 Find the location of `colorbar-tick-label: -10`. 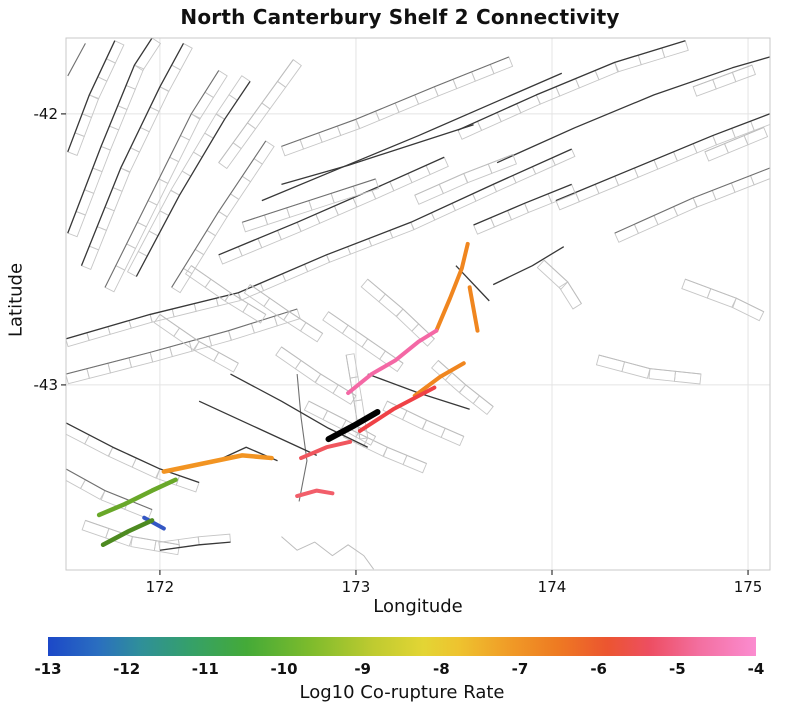

colorbar-tick-label: -10 is located at coordinates (284, 669).